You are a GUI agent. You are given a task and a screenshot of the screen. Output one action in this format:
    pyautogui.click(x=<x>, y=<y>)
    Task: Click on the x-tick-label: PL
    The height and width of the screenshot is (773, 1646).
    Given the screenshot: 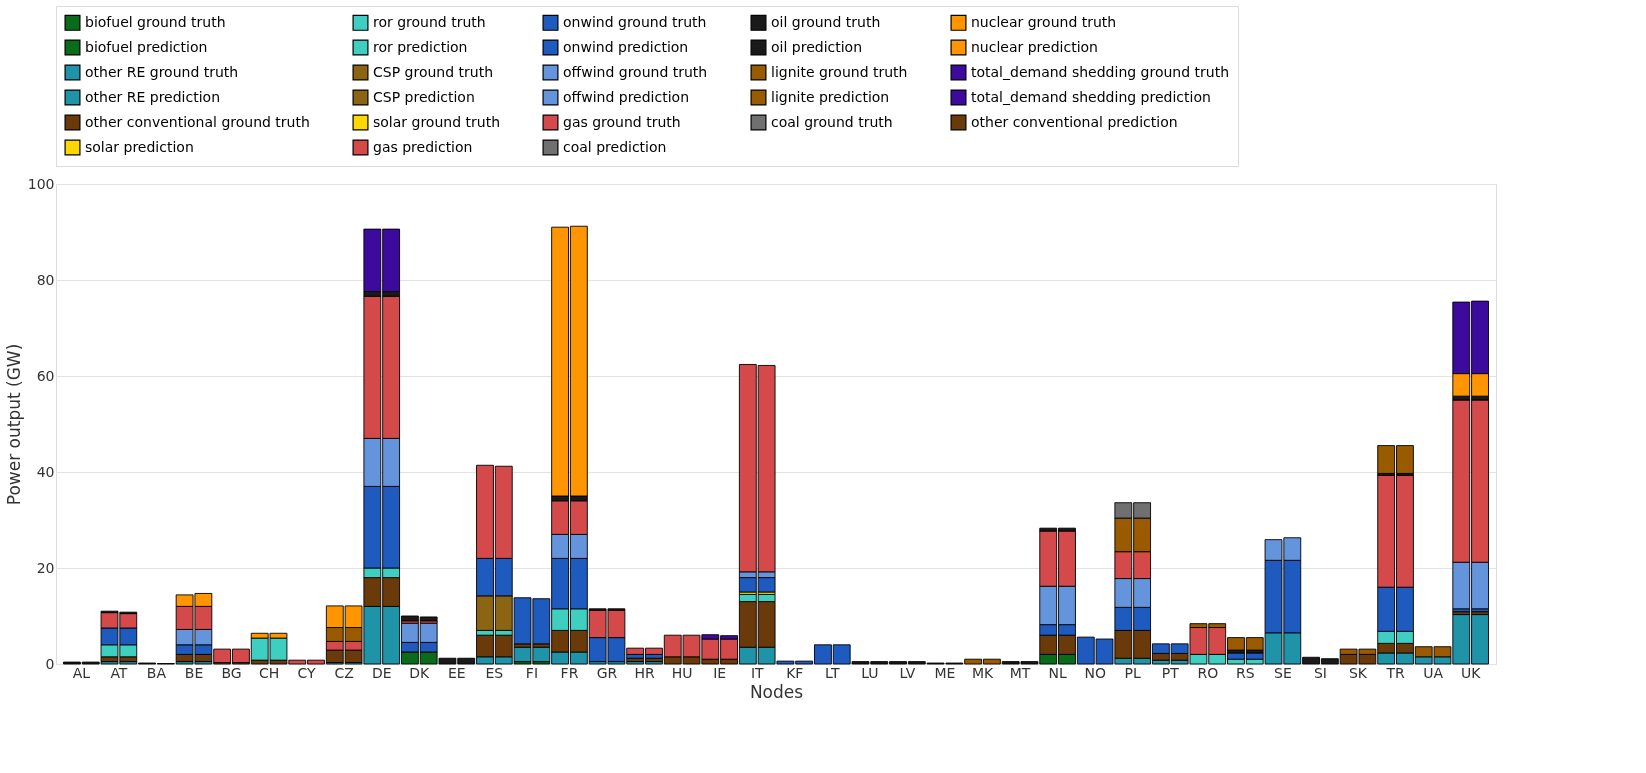 What is the action you would take?
    pyautogui.click(x=1133, y=672)
    